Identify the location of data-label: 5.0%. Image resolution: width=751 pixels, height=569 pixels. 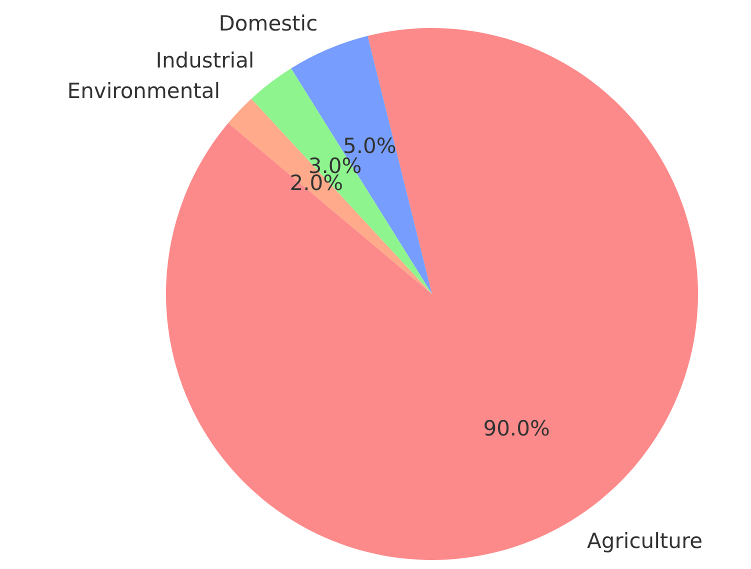
(369, 146).